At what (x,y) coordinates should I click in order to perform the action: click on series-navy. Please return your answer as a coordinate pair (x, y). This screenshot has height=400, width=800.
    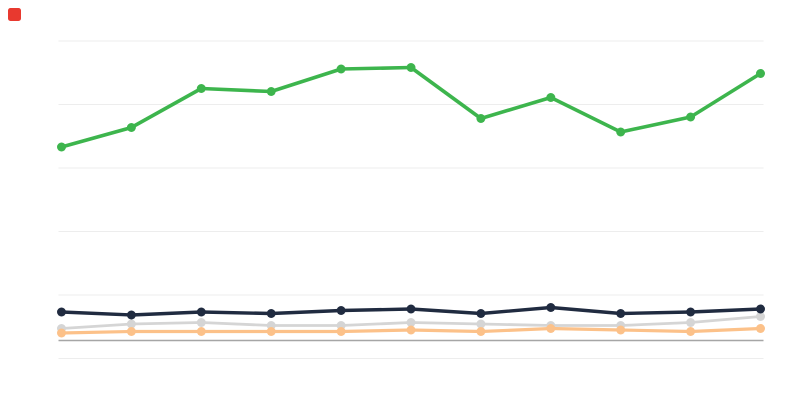
    Looking at the image, I should click on (411, 311).